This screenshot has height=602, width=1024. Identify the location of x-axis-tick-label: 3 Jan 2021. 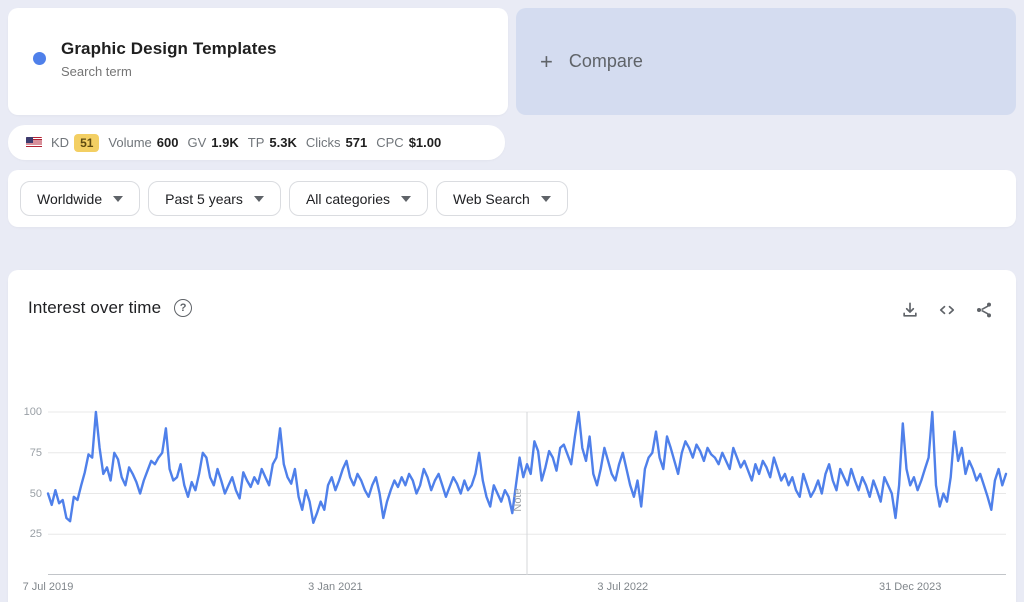
(335, 587).